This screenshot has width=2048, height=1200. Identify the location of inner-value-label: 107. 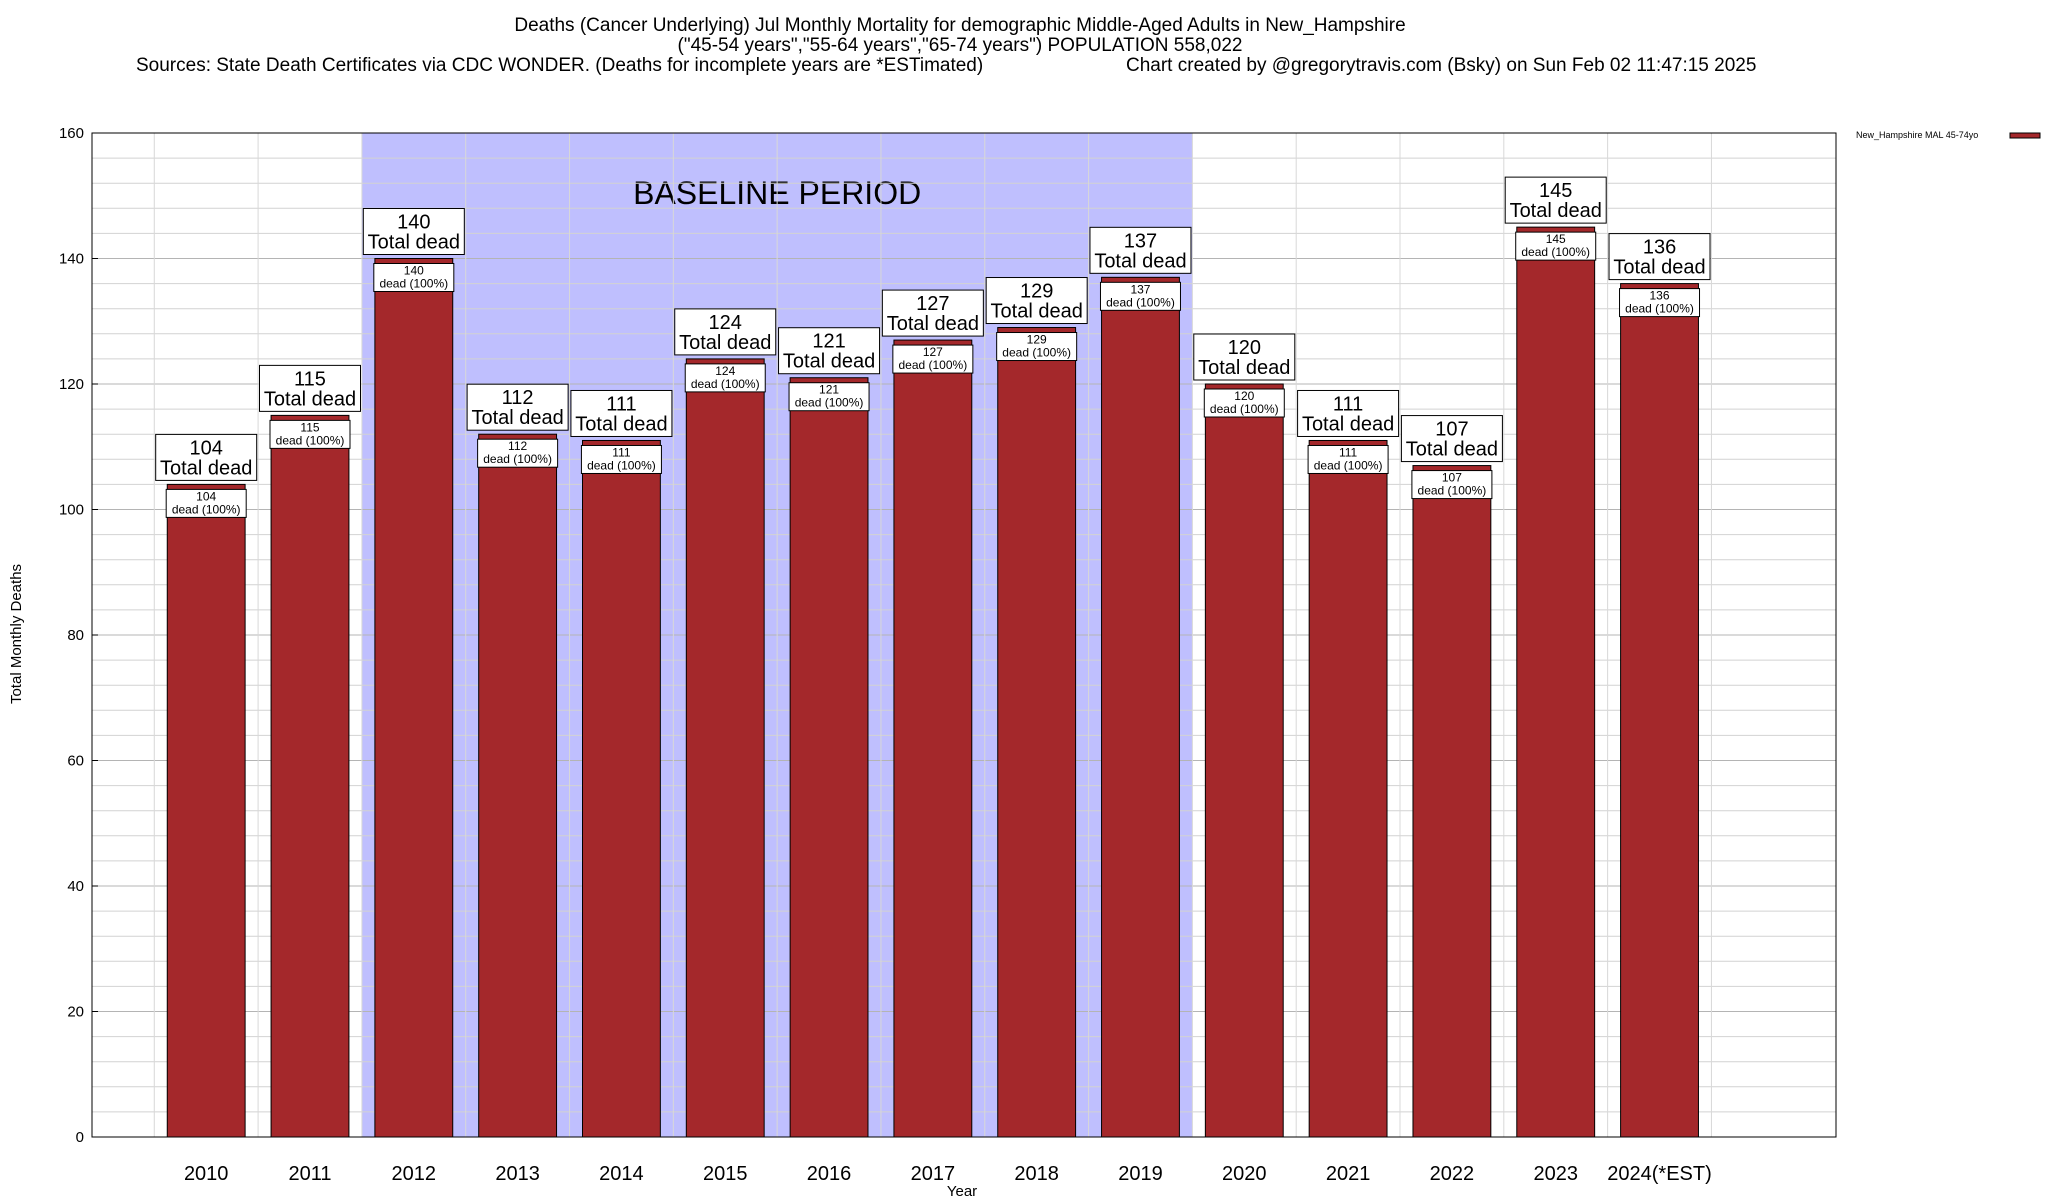
(1452, 478).